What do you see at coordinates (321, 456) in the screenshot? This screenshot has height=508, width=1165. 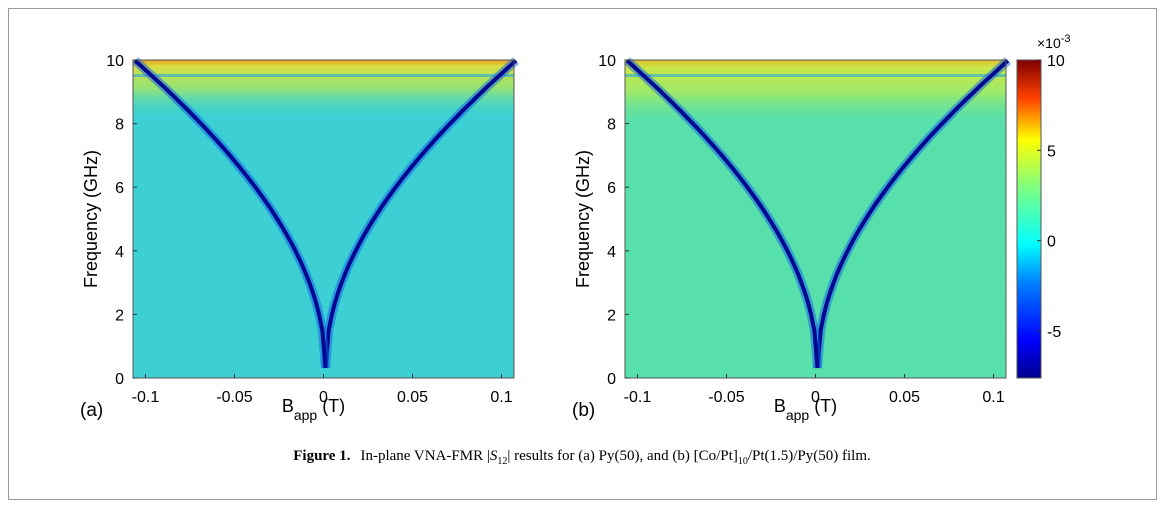 I see `caption-title: Figure 1.` at bounding box center [321, 456].